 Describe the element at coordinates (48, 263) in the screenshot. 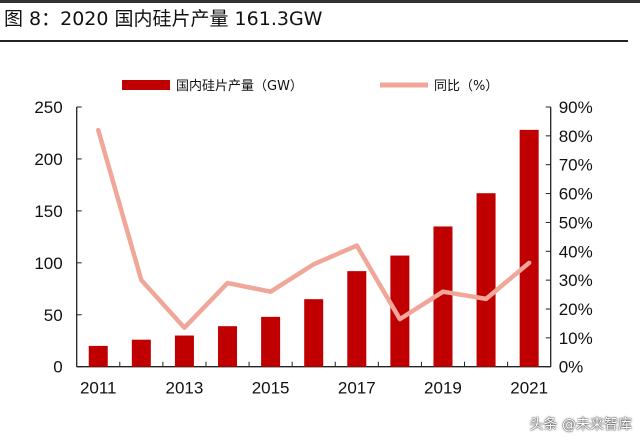

I see `left-tick-label: 100` at that location.